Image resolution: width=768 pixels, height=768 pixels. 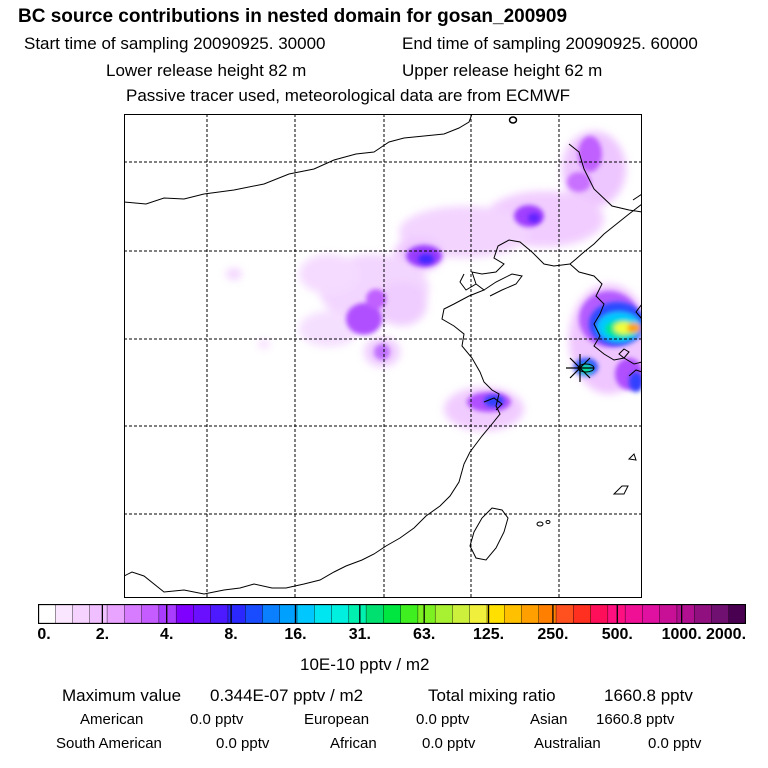 What do you see at coordinates (513, 120) in the screenshot?
I see `circle-marker-icon` at bounding box center [513, 120].